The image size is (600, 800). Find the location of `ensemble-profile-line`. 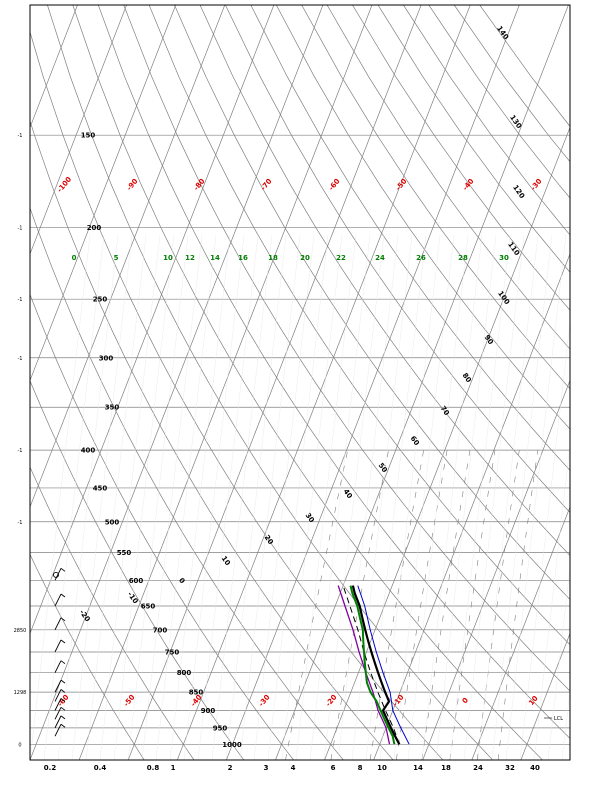

ensemble-profile-line is located at coordinates (364, 665).